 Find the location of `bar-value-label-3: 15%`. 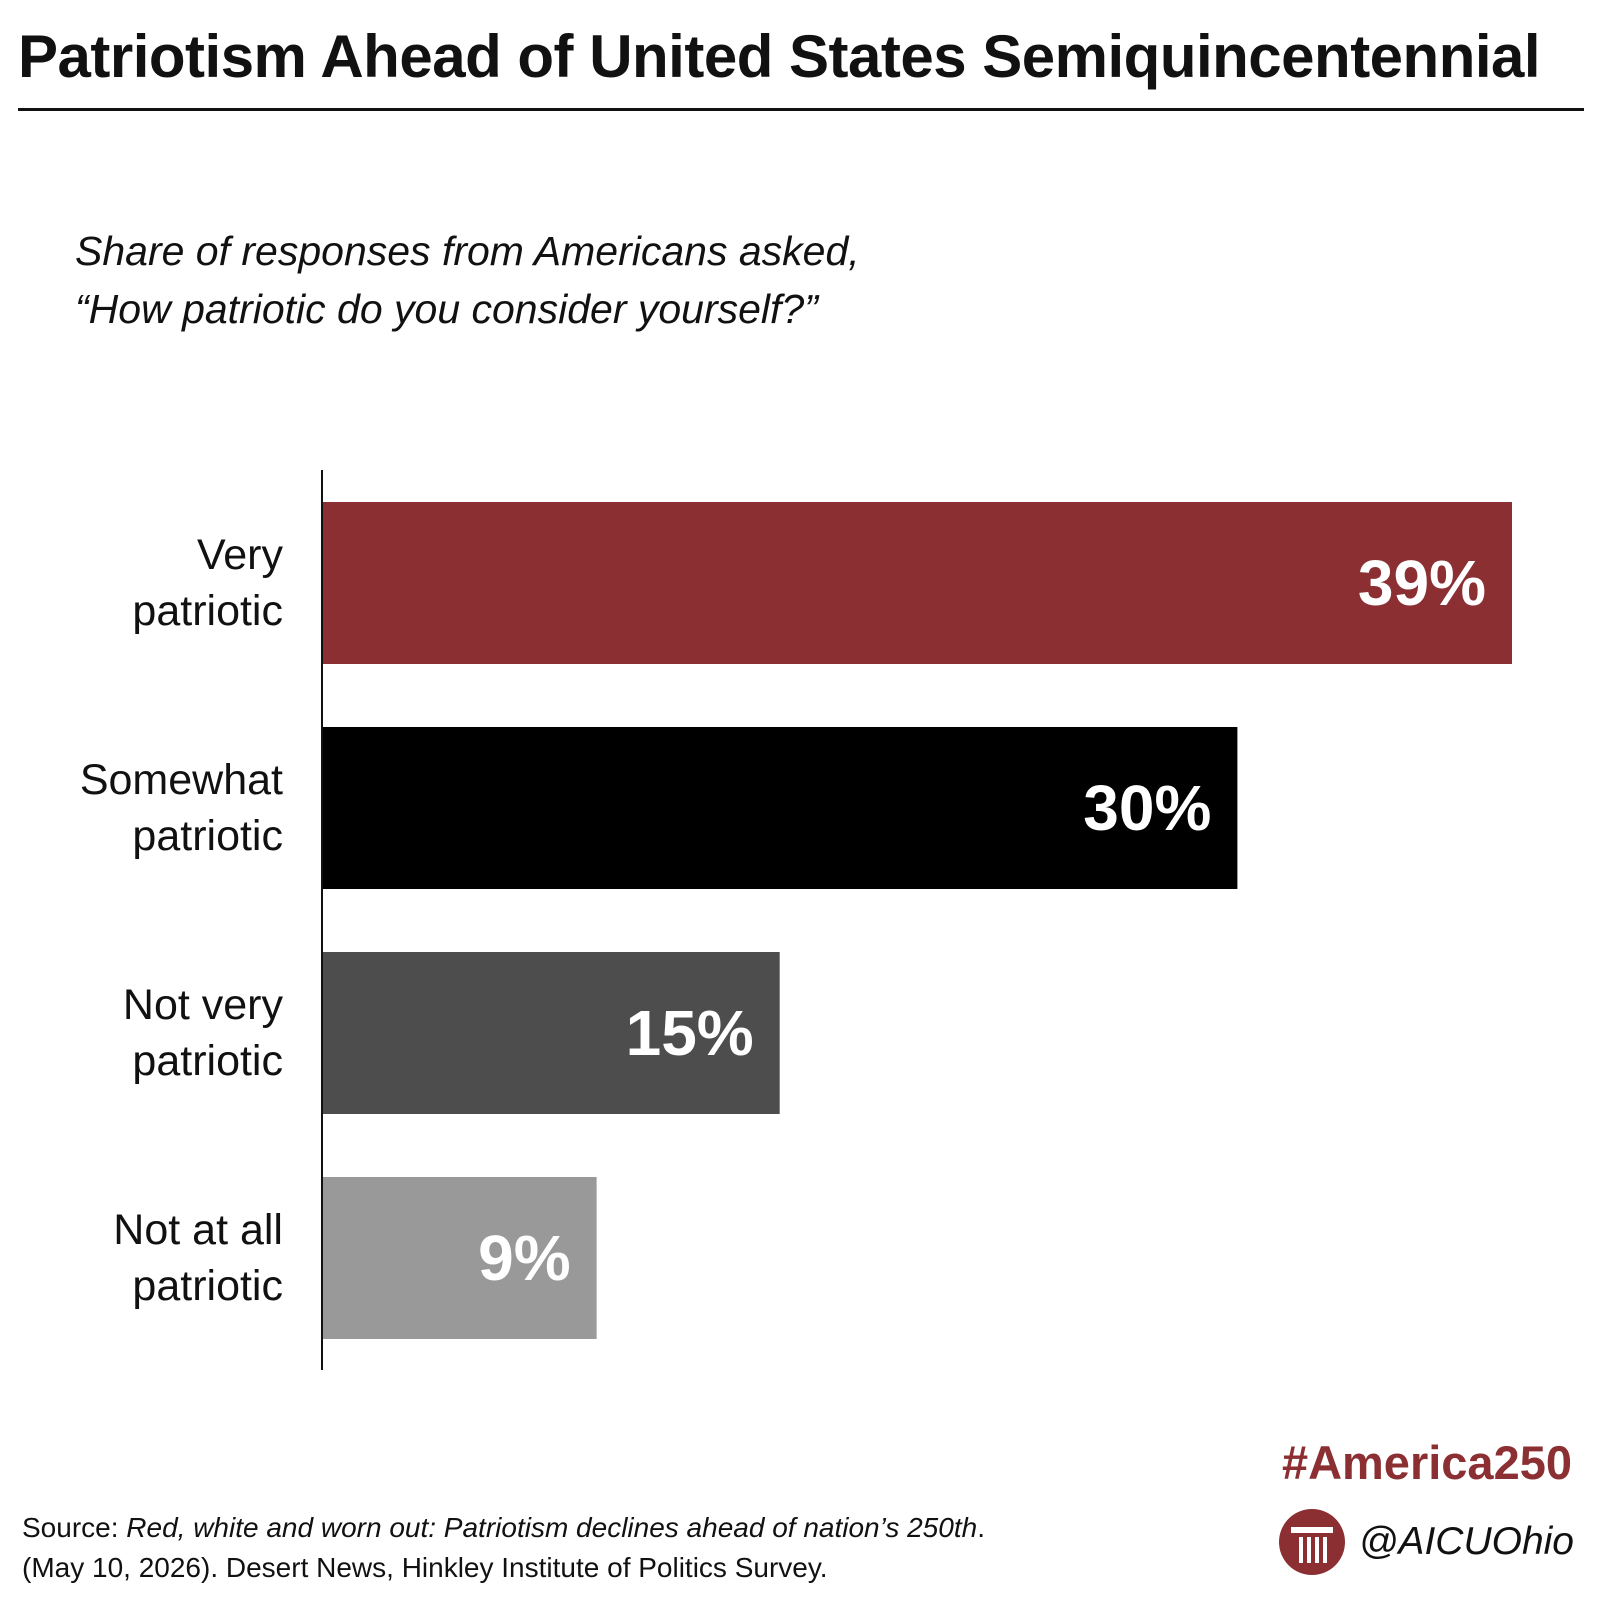

bar-value-label-3: 15% is located at coordinates (690, 1033).